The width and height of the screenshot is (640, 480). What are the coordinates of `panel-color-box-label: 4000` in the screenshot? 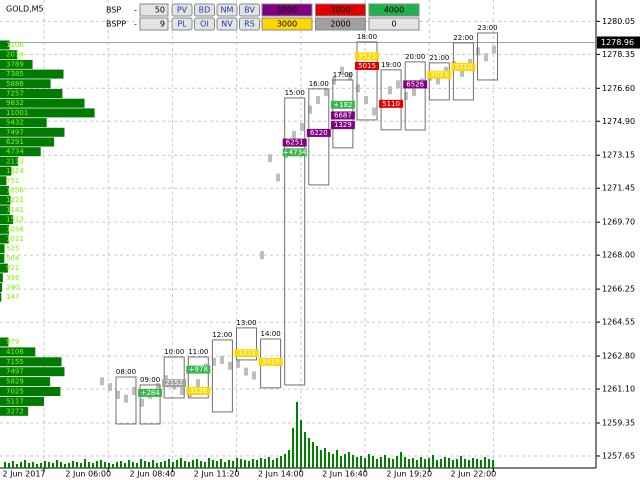 It's located at (394, 10).